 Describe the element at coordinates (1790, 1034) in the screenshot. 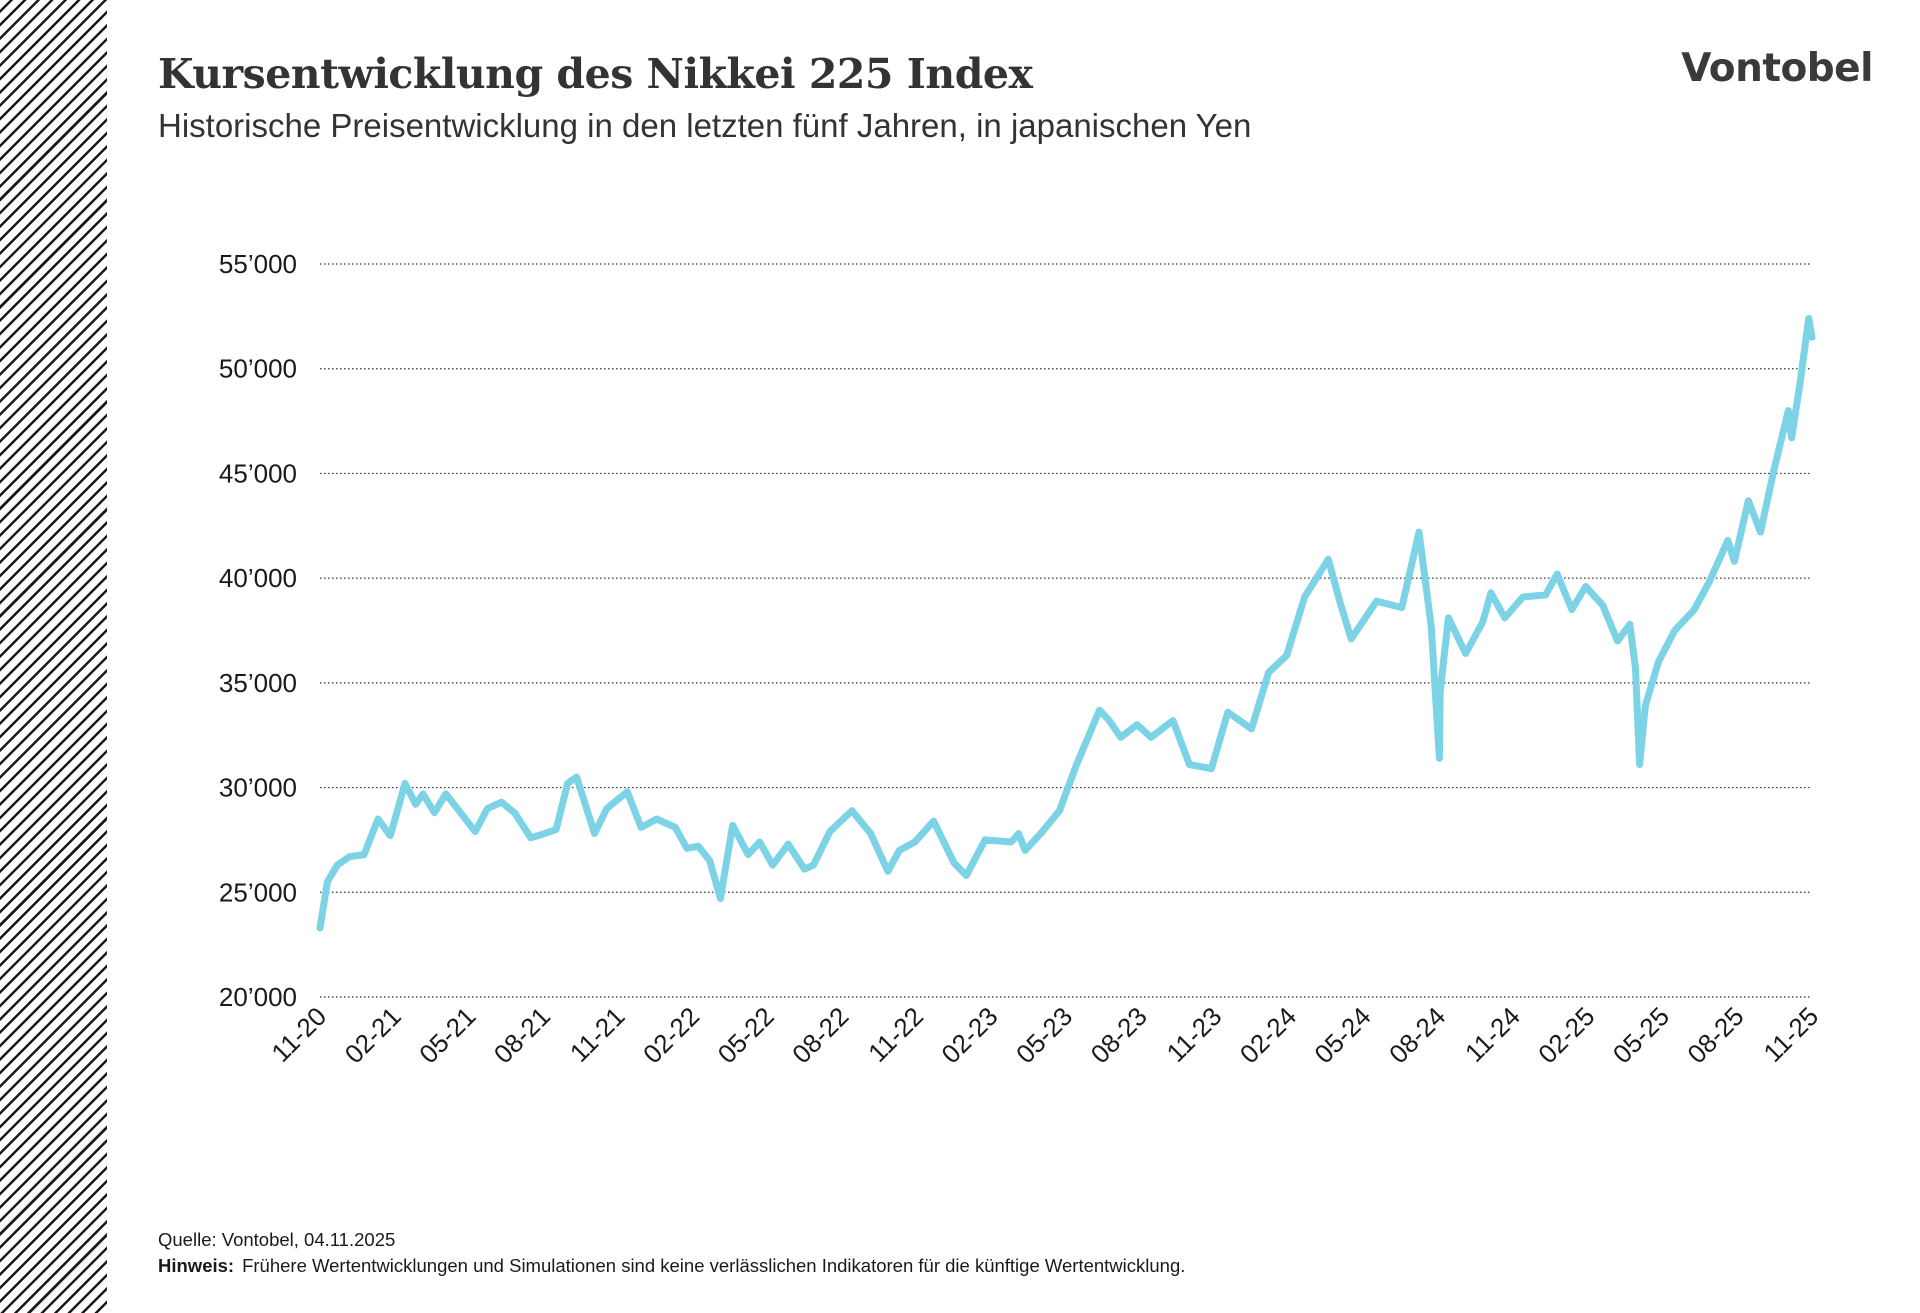

I see `x-tick-label: 11-25` at that location.